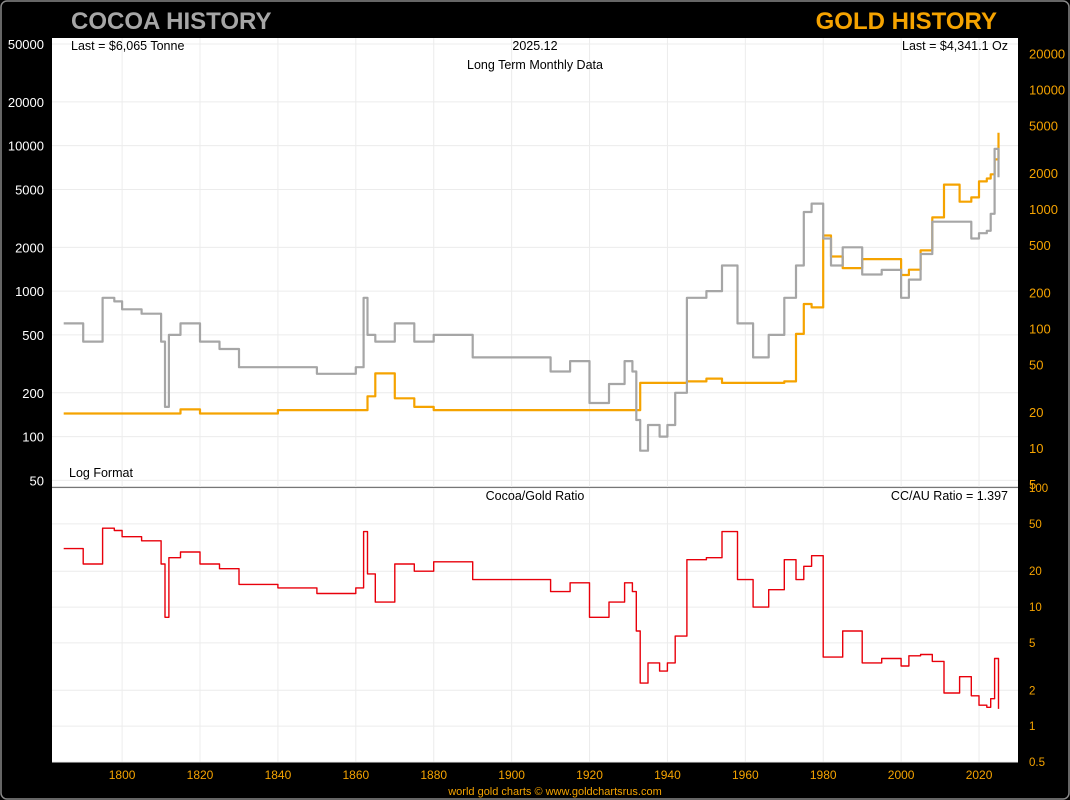 The width and height of the screenshot is (1070, 800). Describe the element at coordinates (1040, 245) in the screenshot. I see `right-tick-label: 500` at that location.